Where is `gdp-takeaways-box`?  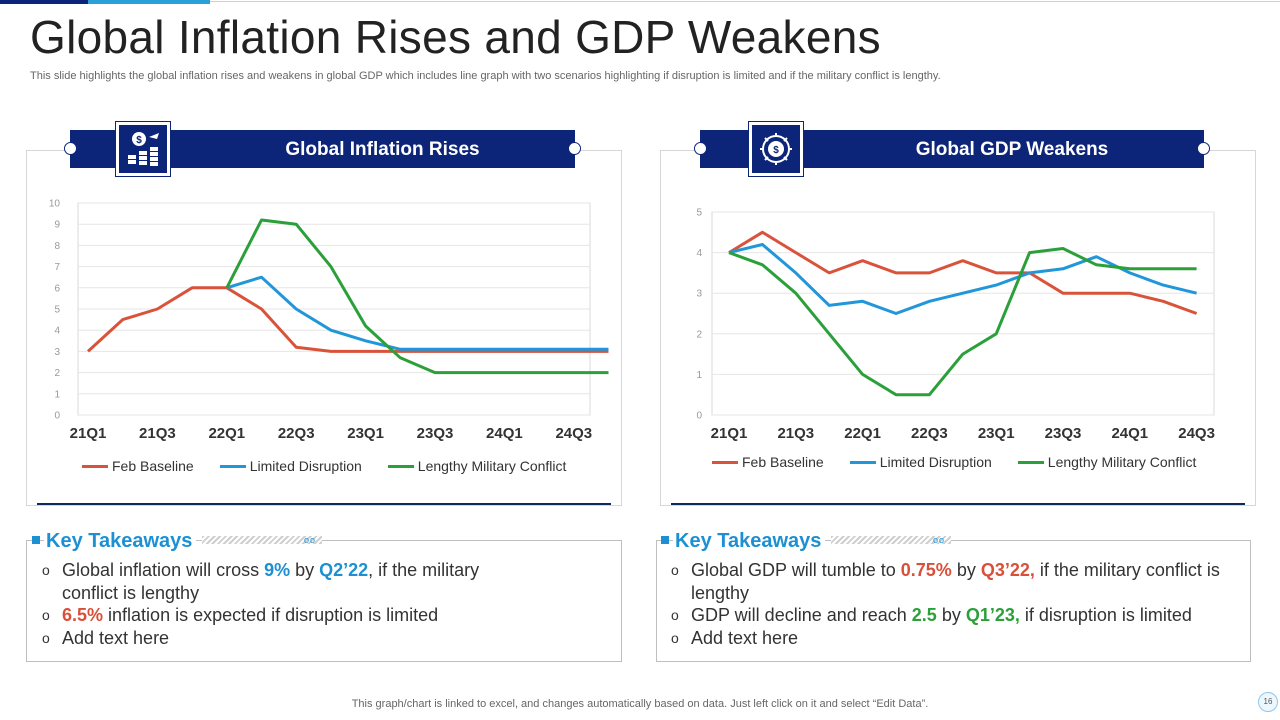 gdp-takeaways-box is located at coordinates (953, 601).